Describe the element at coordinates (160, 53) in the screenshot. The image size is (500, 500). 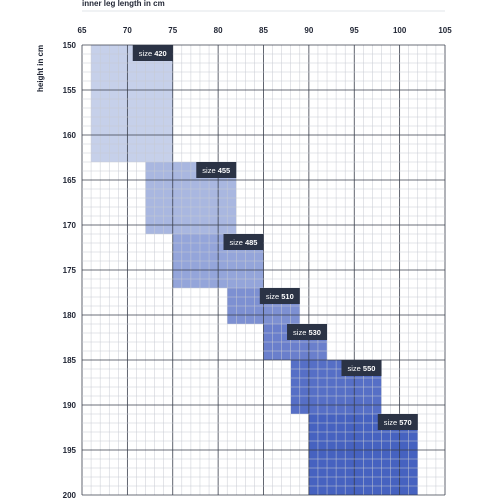
I see `size-label-value: 420` at that location.